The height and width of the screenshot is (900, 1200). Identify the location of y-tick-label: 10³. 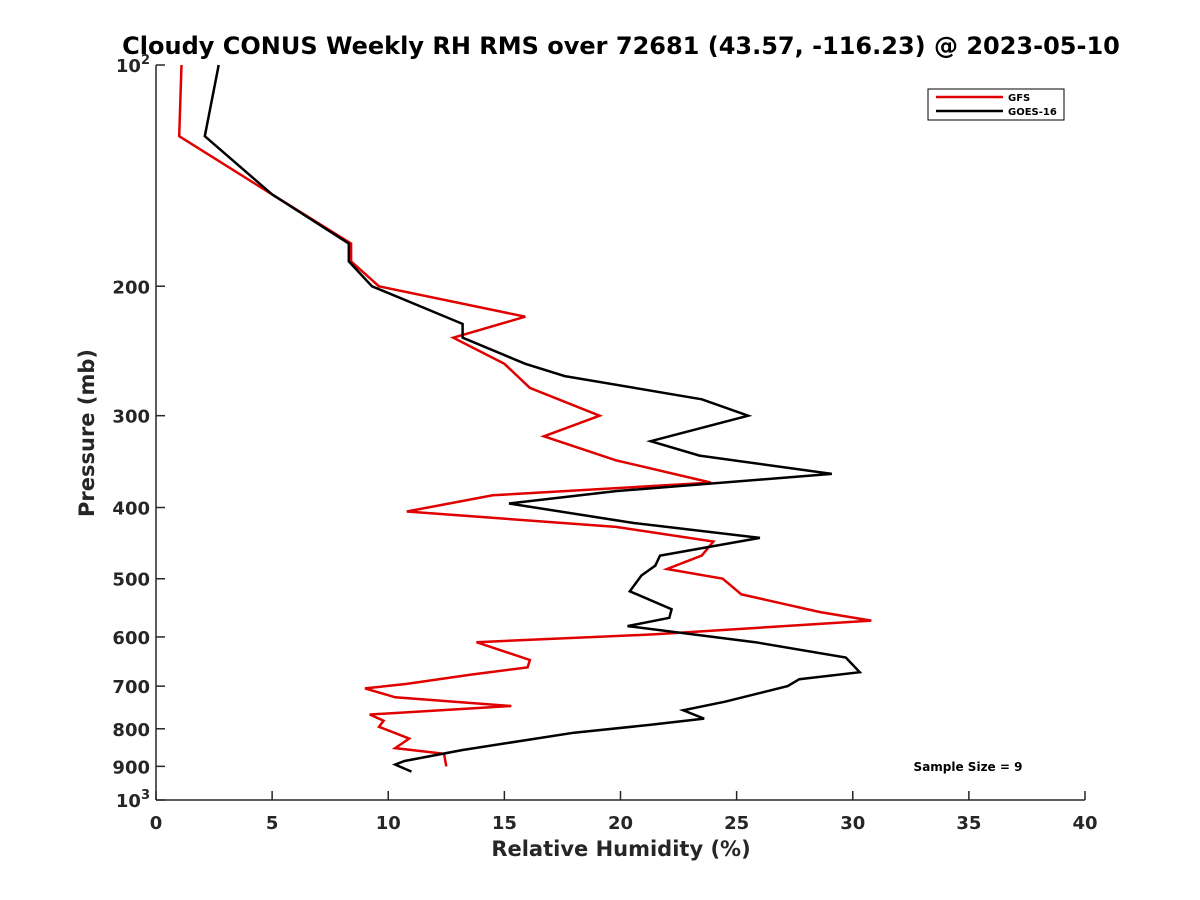
(133, 800).